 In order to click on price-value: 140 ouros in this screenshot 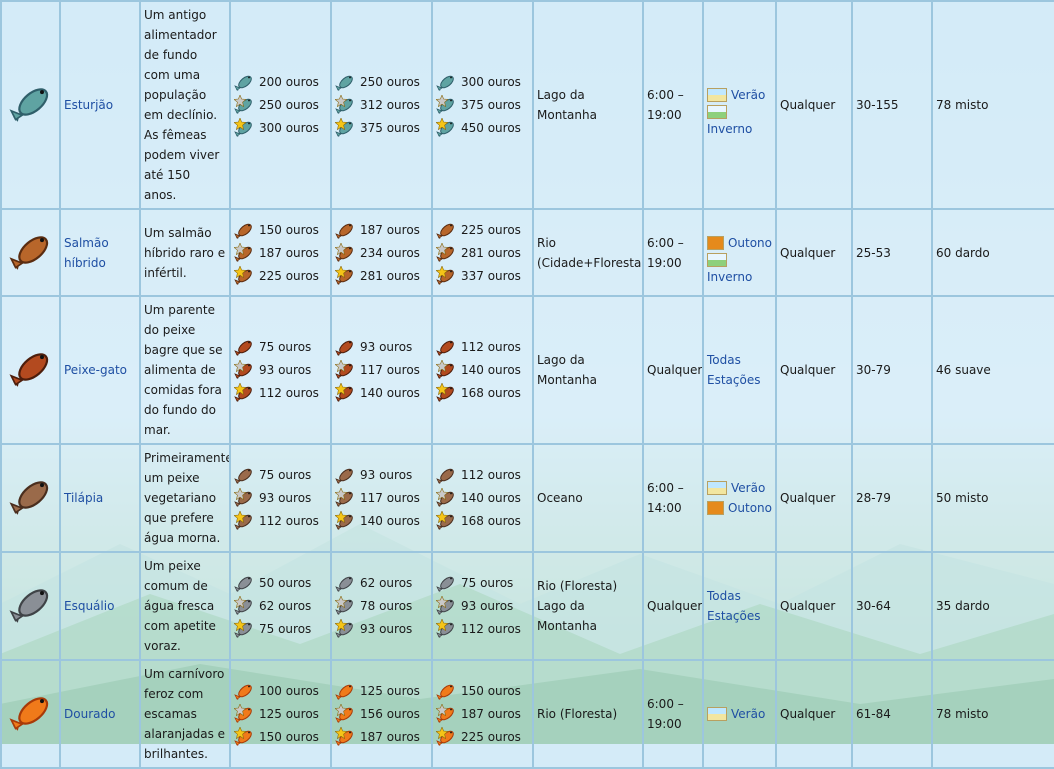, I will do `click(491, 370)`.